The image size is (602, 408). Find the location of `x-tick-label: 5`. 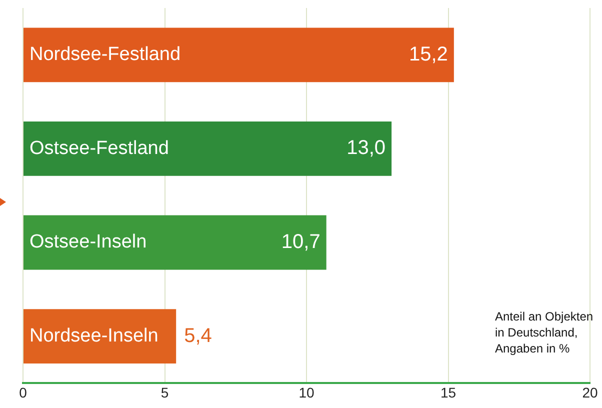

x-tick-label: 5 is located at coordinates (164, 392).